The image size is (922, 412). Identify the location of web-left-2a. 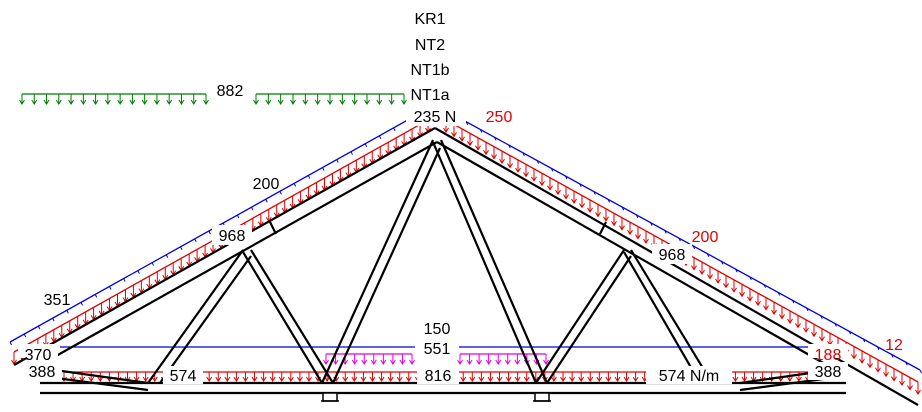
(282, 317).